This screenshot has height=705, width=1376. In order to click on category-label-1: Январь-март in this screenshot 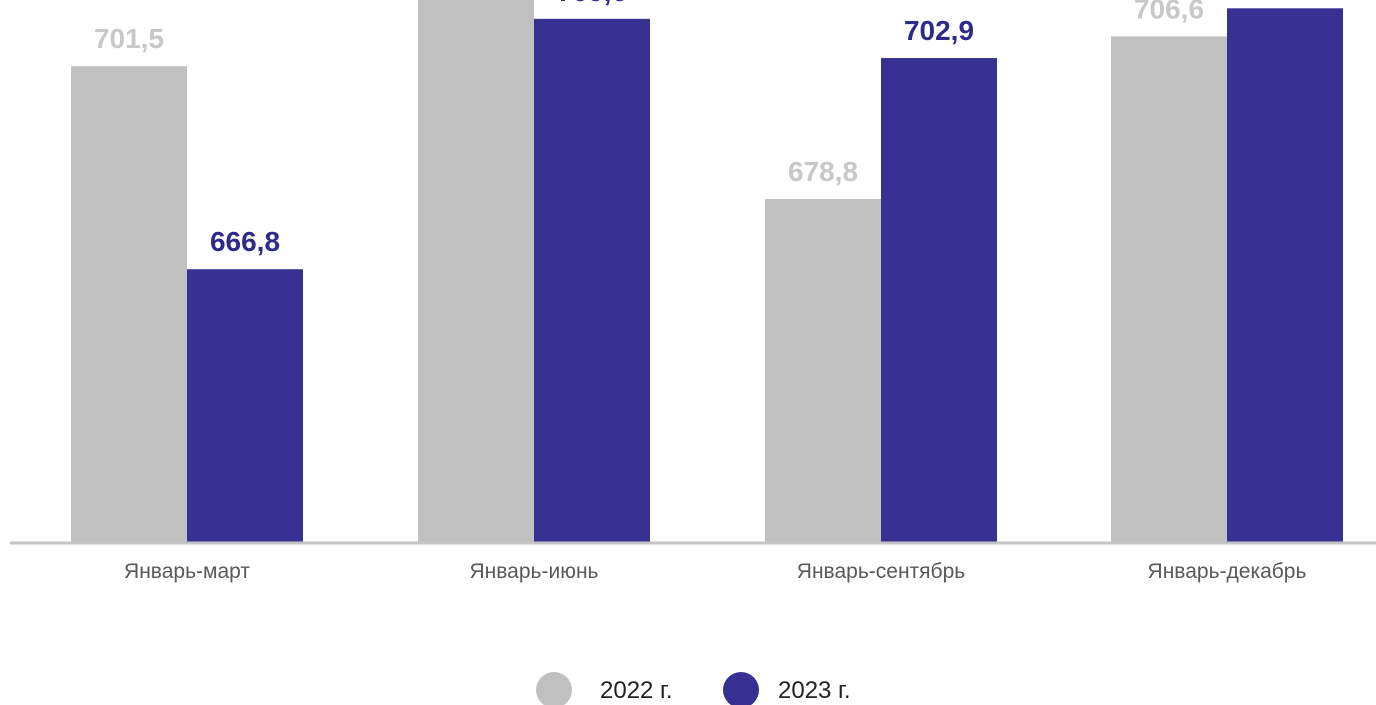, I will do `click(187, 571)`.